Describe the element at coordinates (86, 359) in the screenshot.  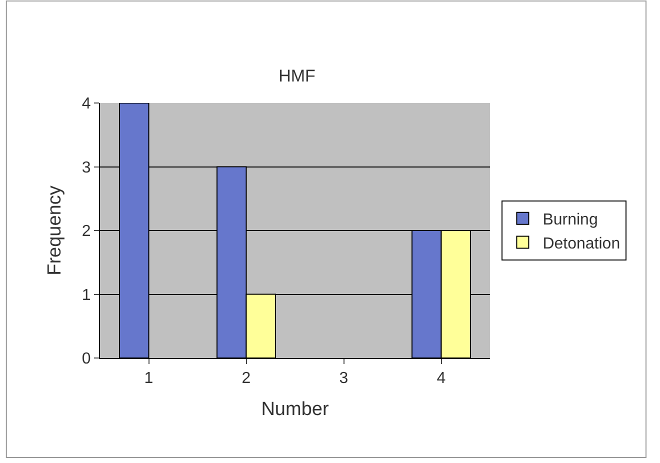
I see `y-tick-label: 0` at that location.